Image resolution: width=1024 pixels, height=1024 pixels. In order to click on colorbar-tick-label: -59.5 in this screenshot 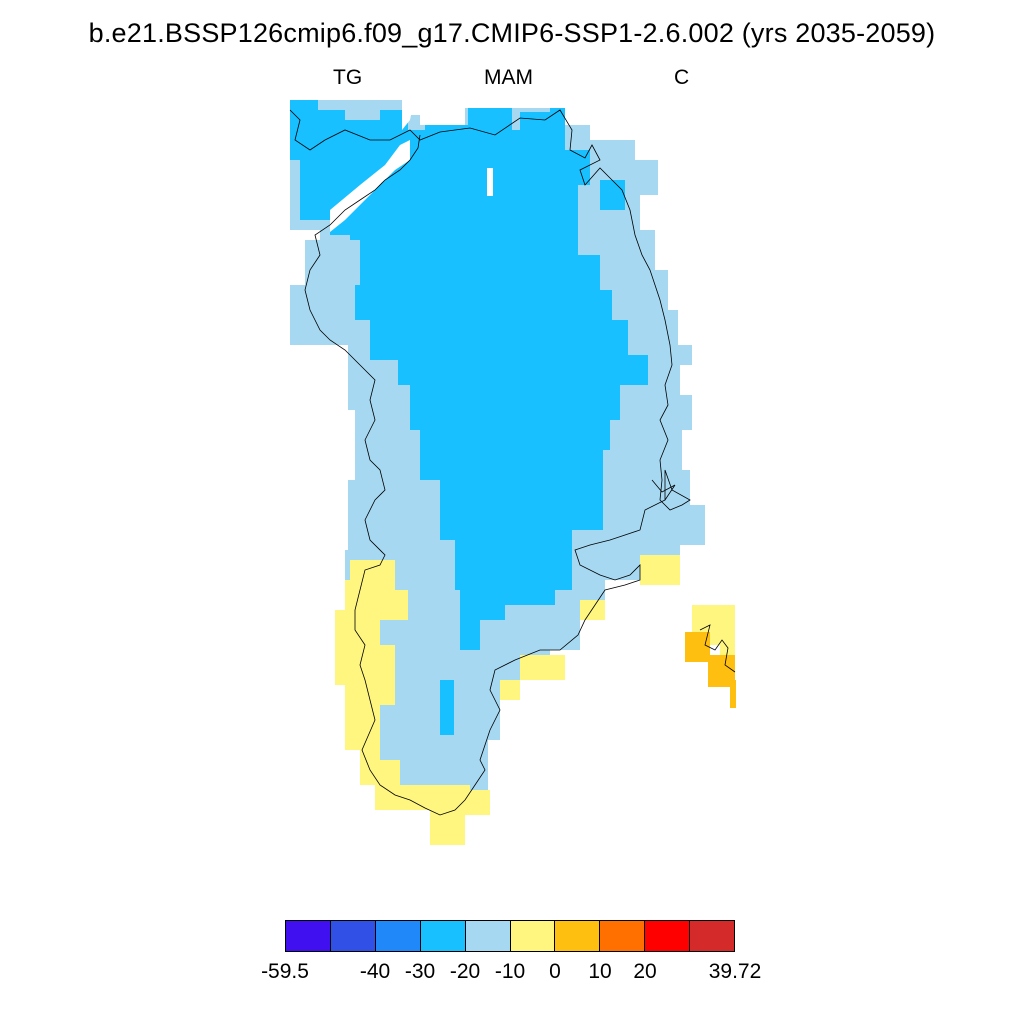, I will do `click(285, 971)`.